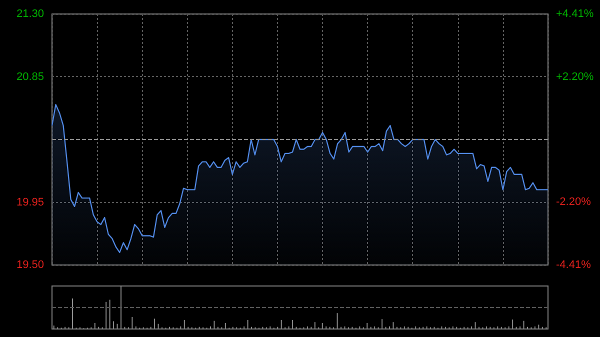 Image resolution: width=600 pixels, height=337 pixels. Describe the element at coordinates (30, 14) in the screenshot. I see `y-tick-label: 21.30` at that location.